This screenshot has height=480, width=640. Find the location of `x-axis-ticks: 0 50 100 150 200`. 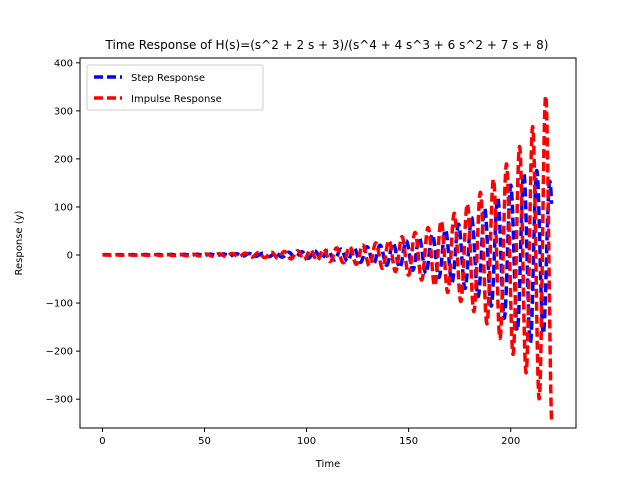

x-axis-ticks: 0 50 100 150 200 is located at coordinates (309, 437).